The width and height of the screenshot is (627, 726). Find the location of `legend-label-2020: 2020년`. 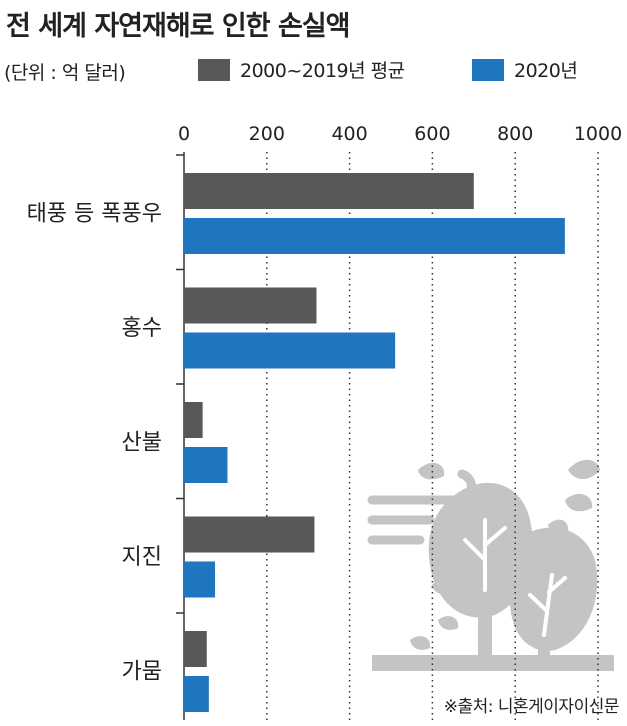

legend-label-2020: 2020년 is located at coordinates (546, 71).